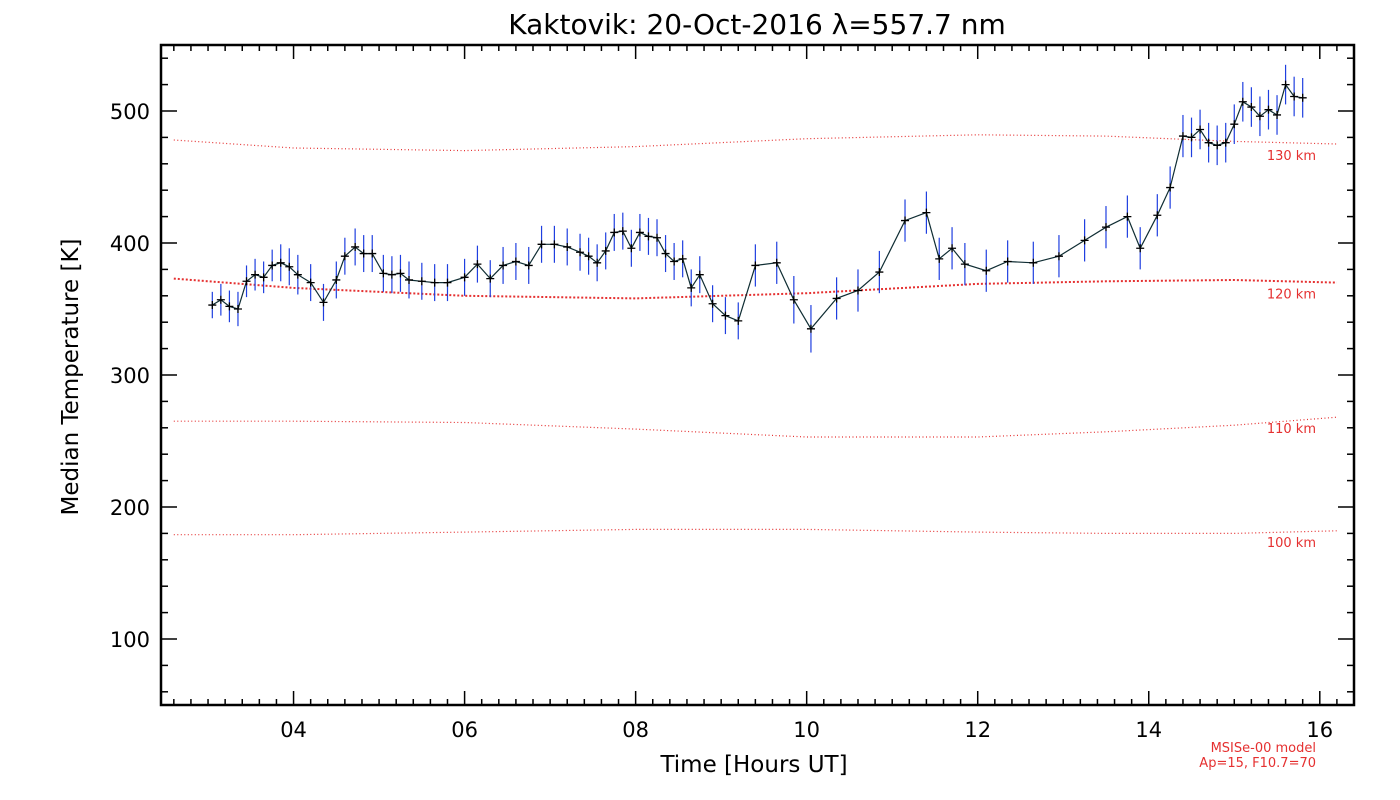 The image size is (1400, 800). I want to click on x-tick-label: 14, so click(1148, 730).